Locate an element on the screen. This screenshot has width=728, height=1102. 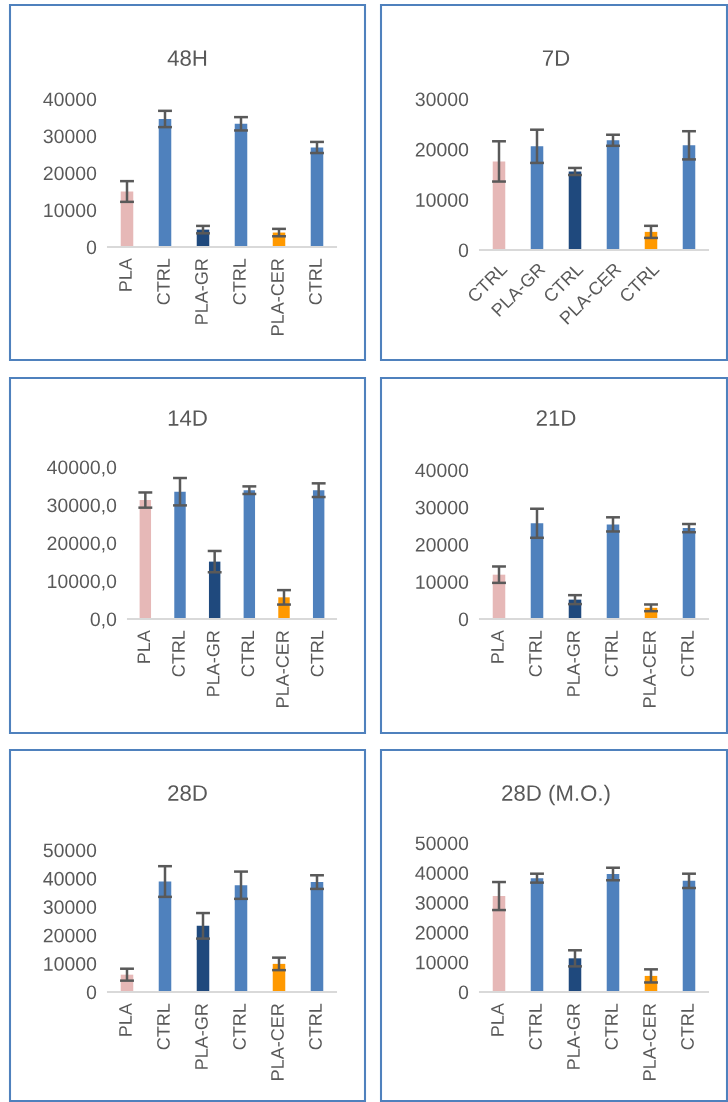
y-tick-label: 40000,0 is located at coordinates (82, 468).